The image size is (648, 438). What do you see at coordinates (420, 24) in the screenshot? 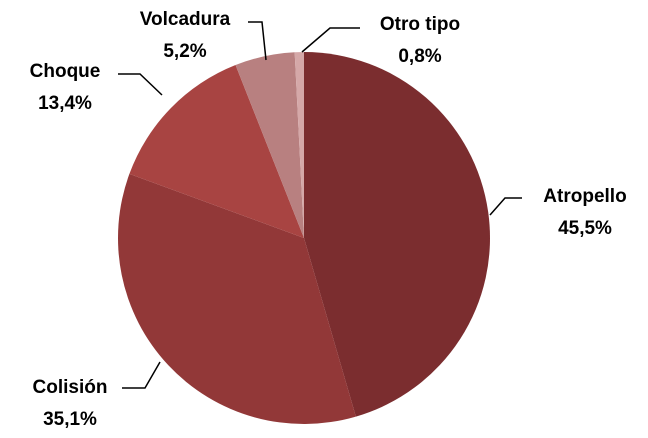
I see `slice-label: Otro tipo` at bounding box center [420, 24].